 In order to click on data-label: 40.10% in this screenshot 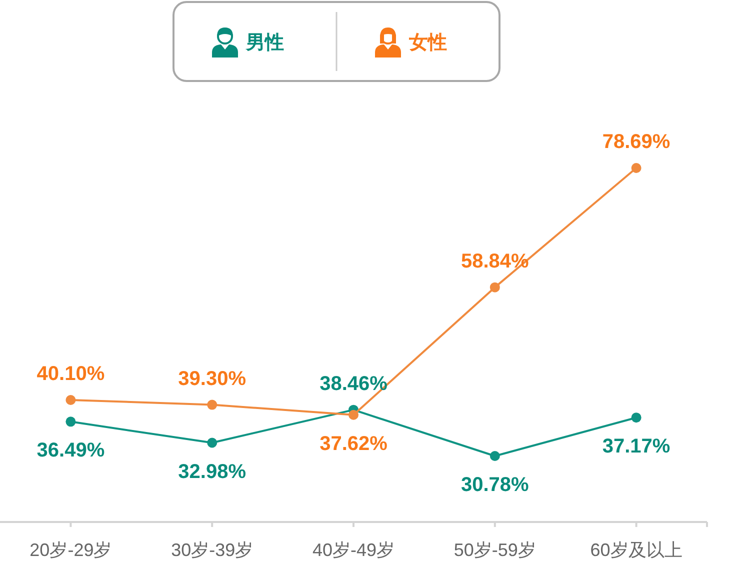, I will do `click(70, 373)`.